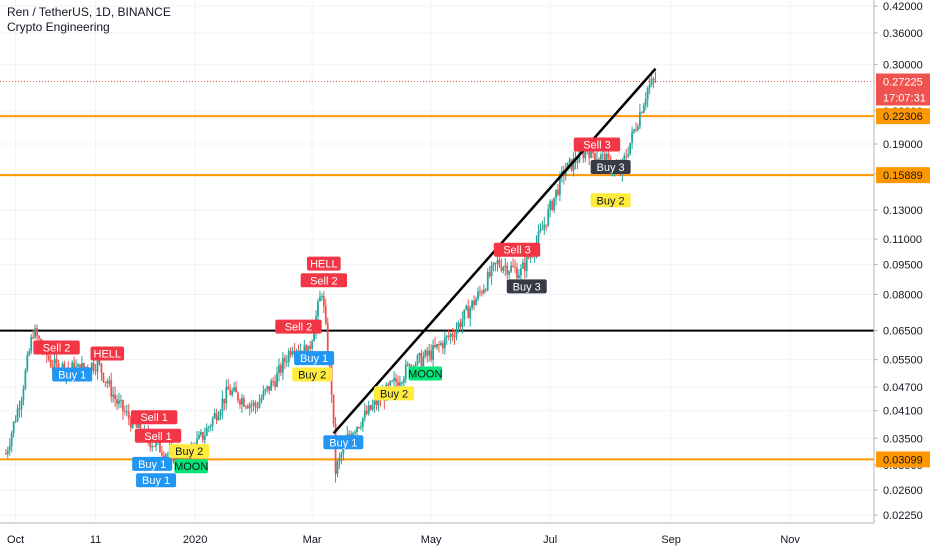 The height and width of the screenshot is (550, 932). I want to click on line-price-label: 0.15889, so click(903, 175).